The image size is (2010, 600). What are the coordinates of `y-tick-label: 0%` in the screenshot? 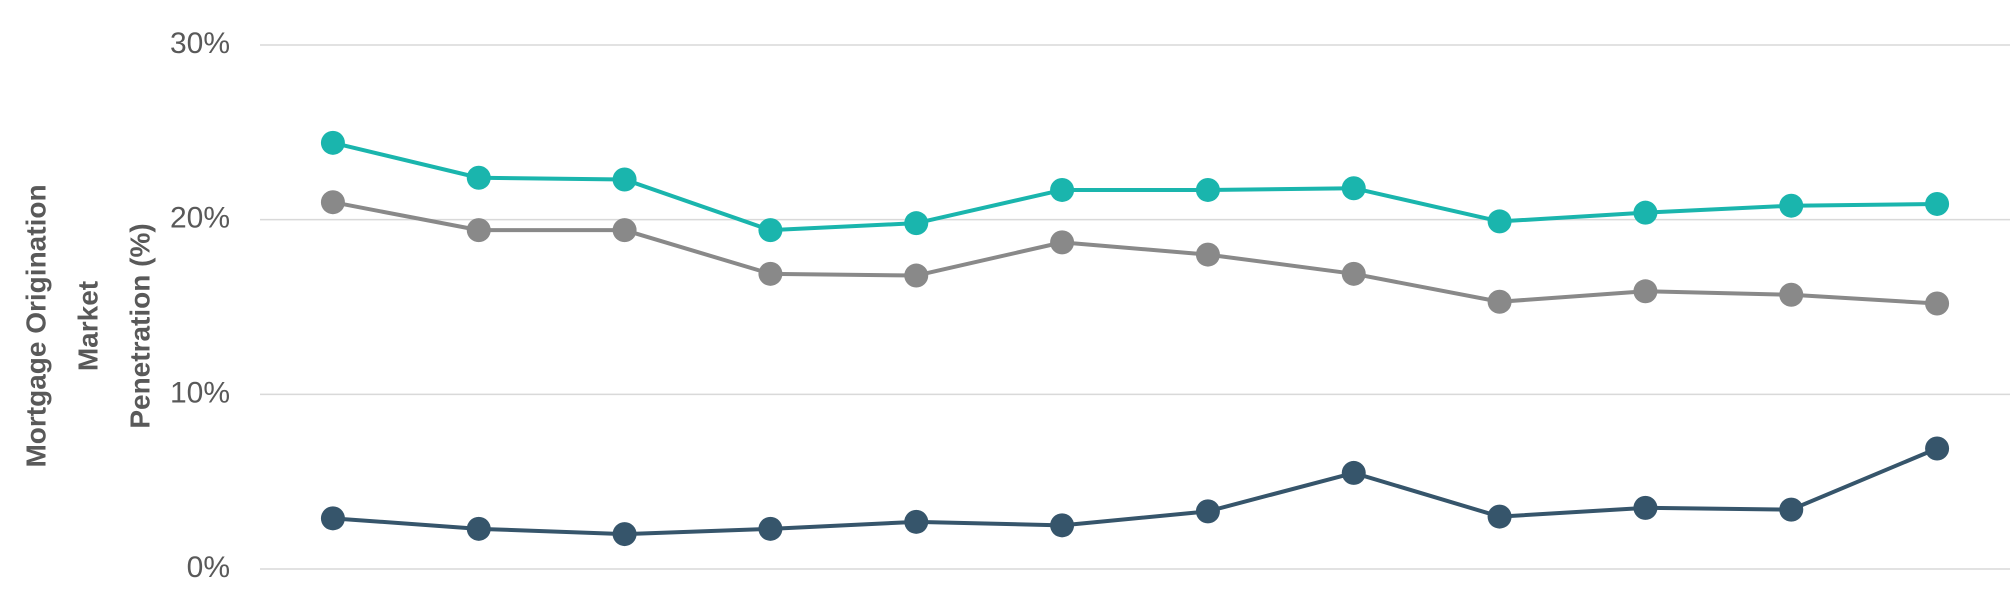 It's located at (208, 567).